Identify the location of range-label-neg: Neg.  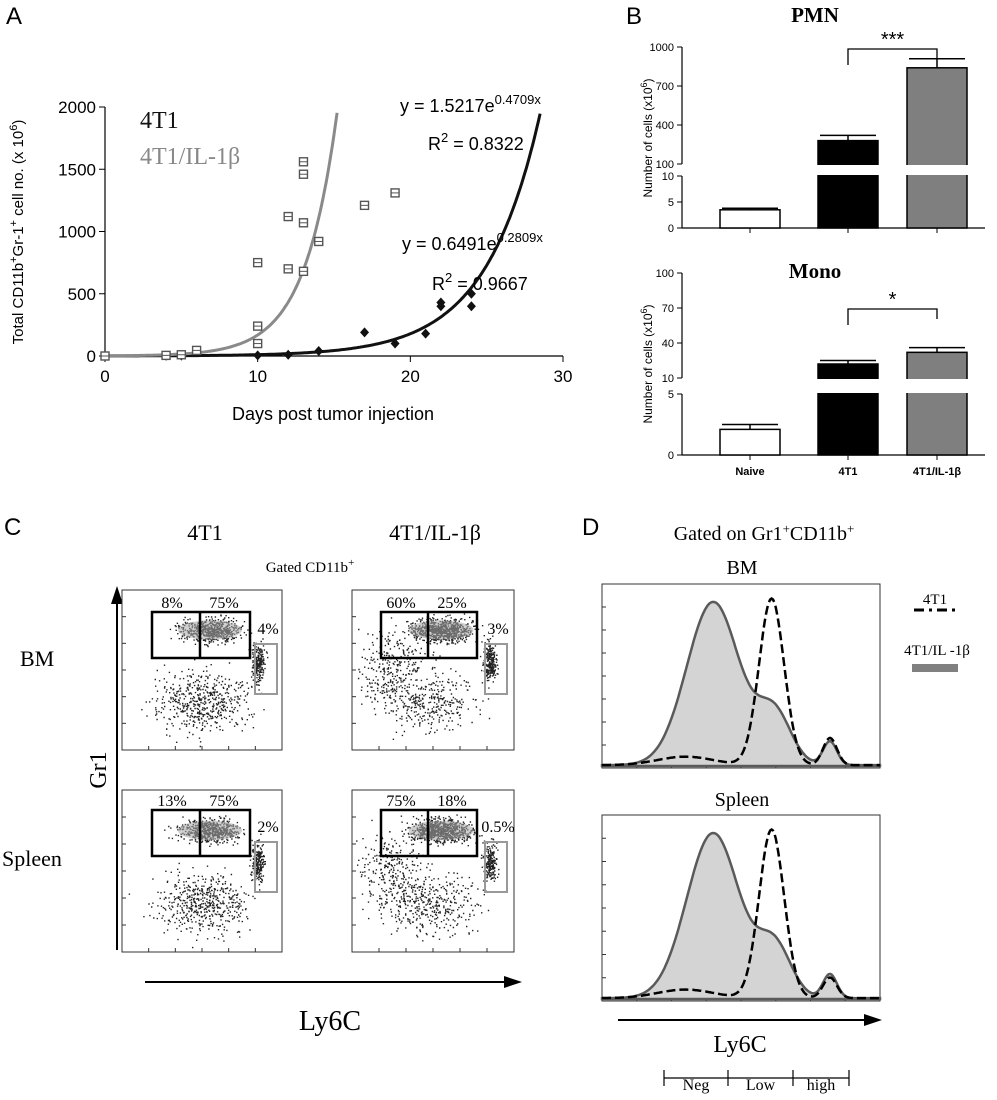
(696, 1085).